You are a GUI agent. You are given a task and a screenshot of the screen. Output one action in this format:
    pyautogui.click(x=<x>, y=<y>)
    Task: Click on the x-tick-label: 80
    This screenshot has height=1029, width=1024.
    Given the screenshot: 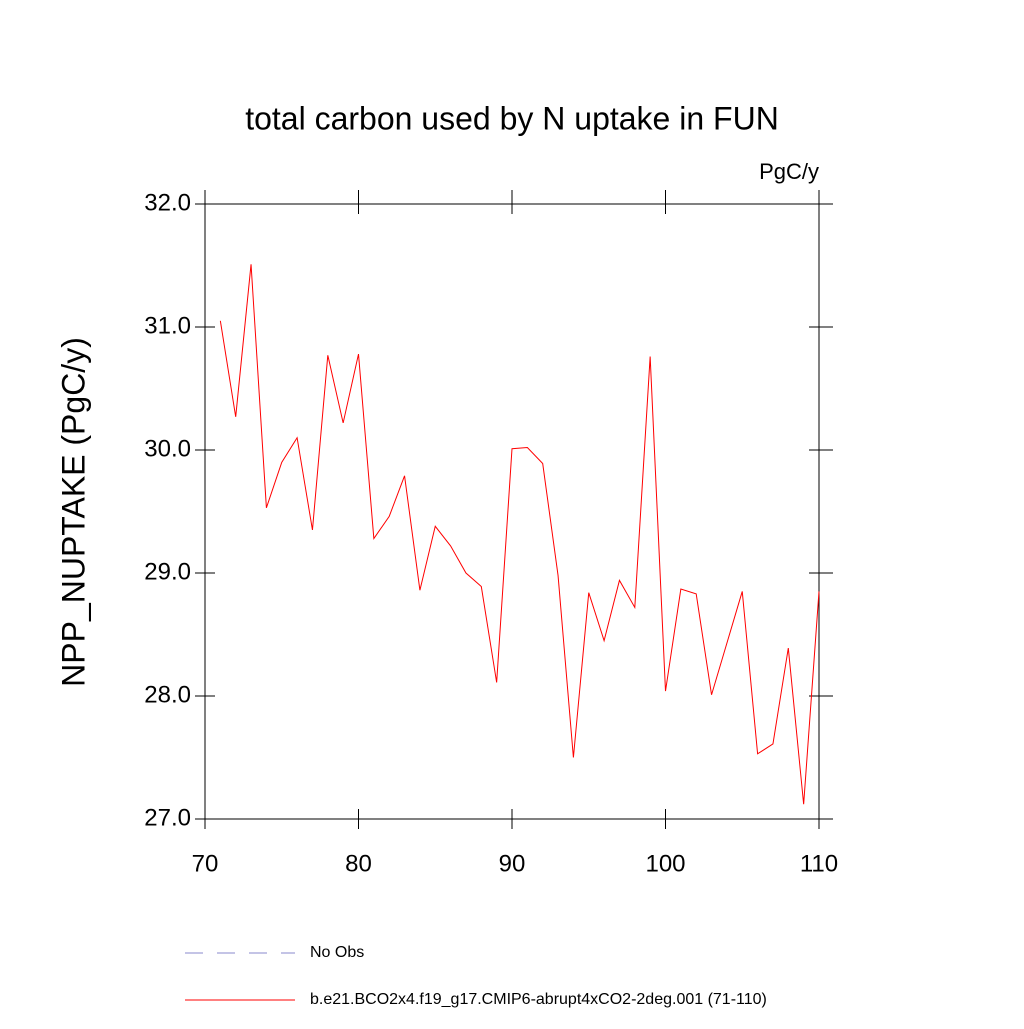 What is the action you would take?
    pyautogui.click(x=358, y=863)
    